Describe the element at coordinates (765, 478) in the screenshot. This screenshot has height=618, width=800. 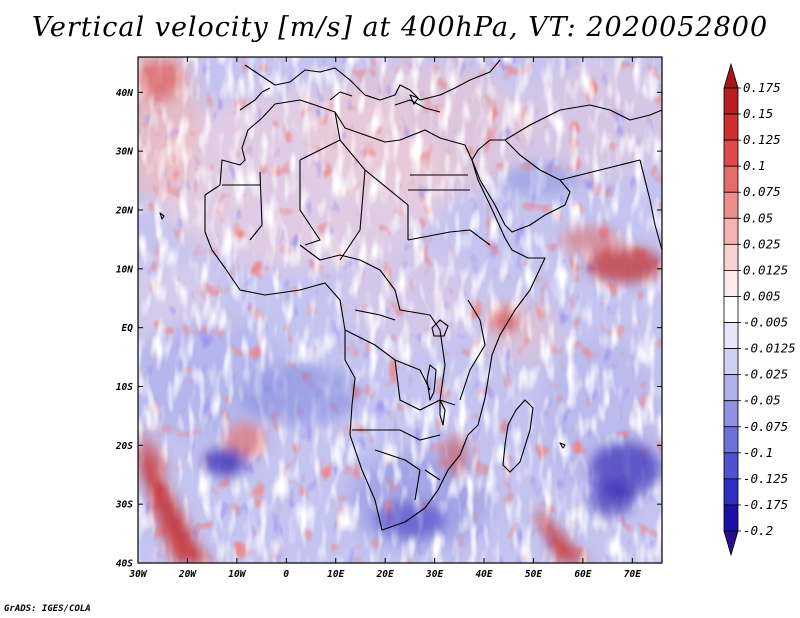
I see `colorbar-label: -0.125` at that location.